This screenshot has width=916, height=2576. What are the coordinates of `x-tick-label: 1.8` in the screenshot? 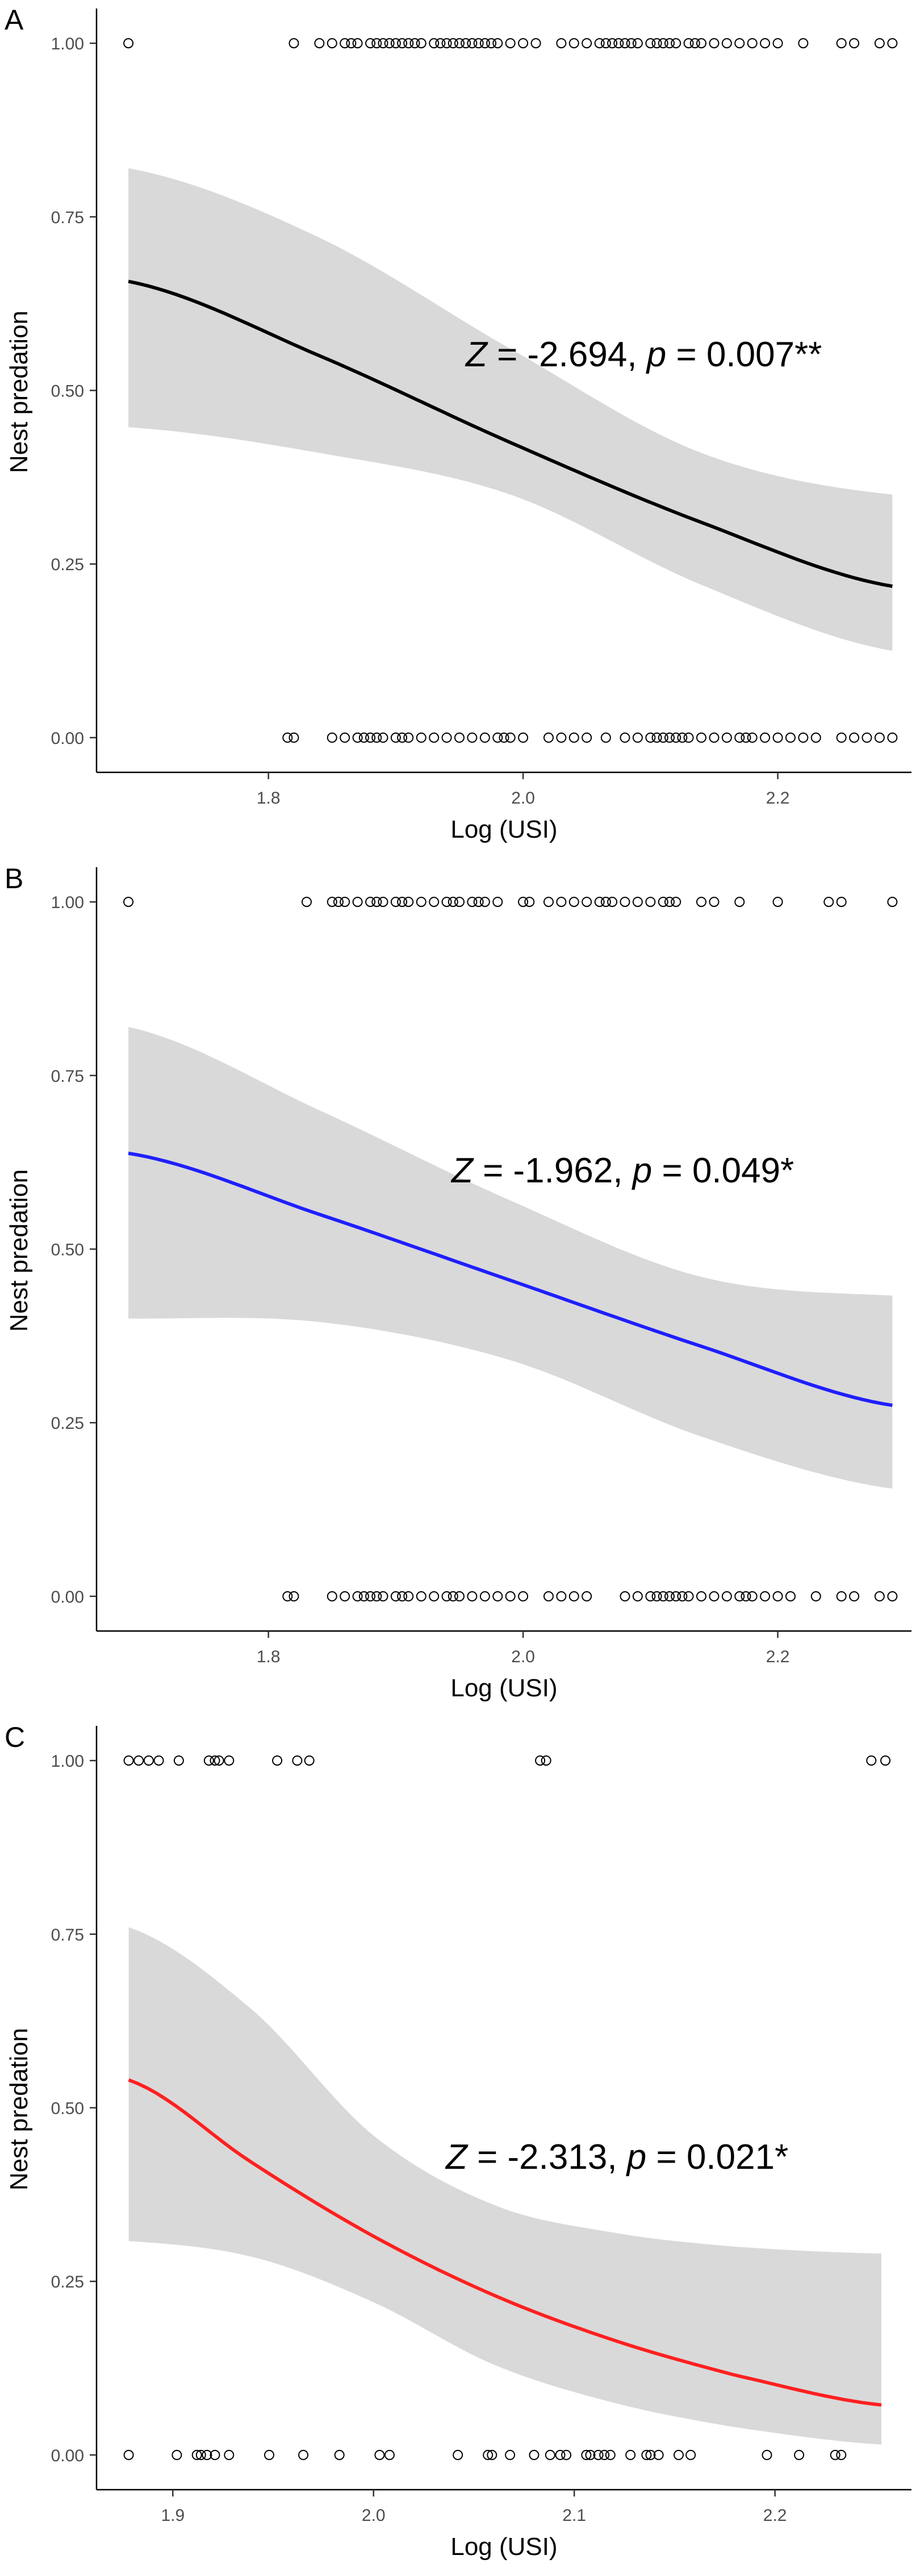 It's located at (269, 798).